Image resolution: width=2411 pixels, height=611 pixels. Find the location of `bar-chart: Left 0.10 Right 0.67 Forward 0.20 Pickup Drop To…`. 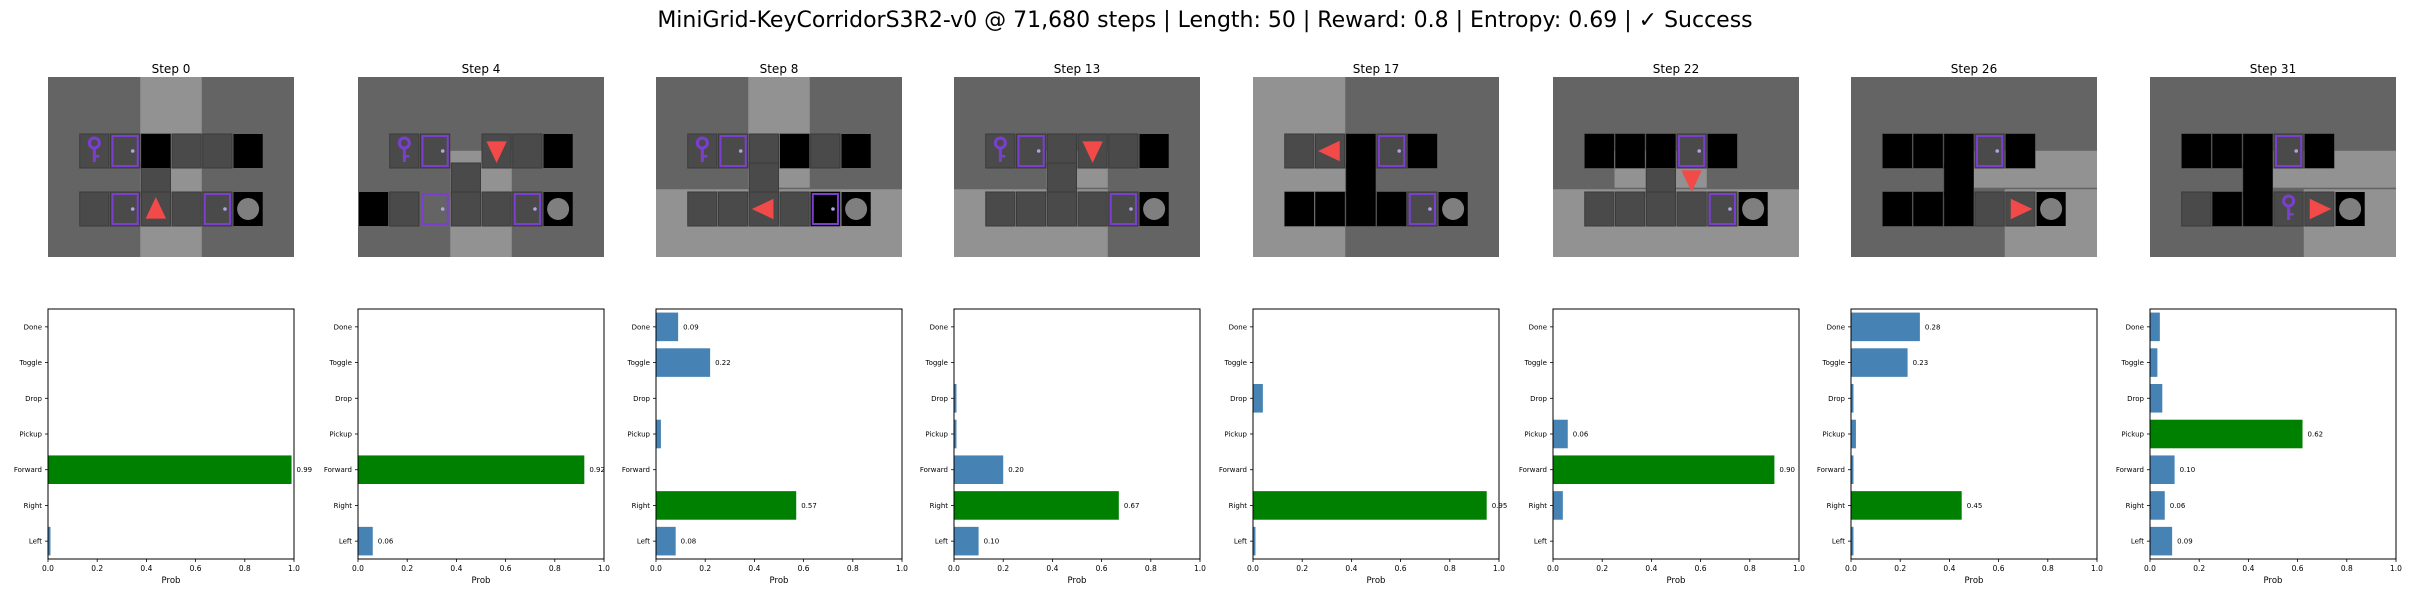

bar-chart: Left 0.10 Right 0.67 Forward 0.20 Pickup Drop To… is located at coordinates (1063, 447).